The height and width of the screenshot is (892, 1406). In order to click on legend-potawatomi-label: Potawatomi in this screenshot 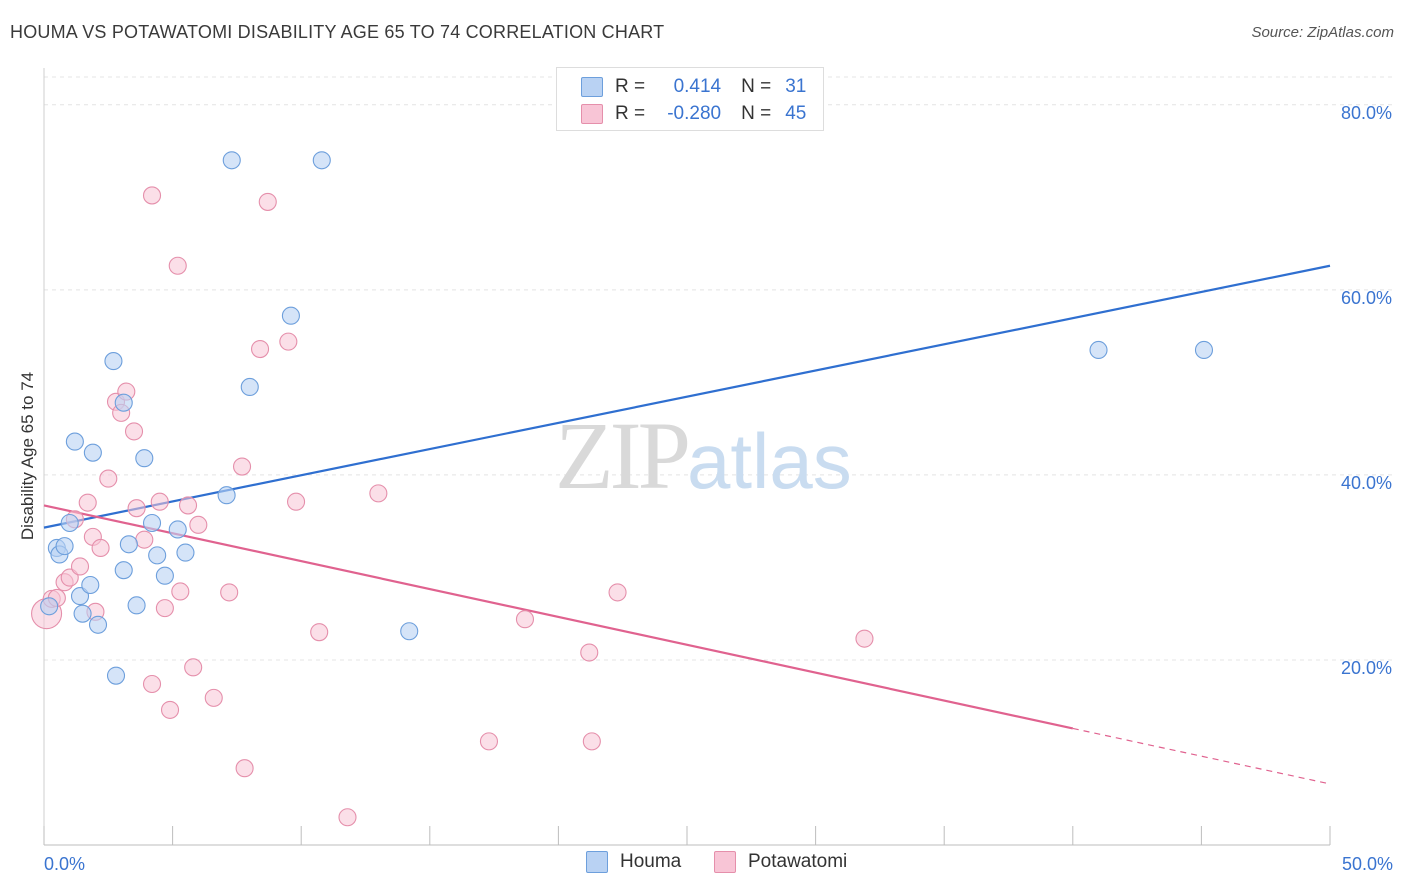, I will do `click(798, 861)`.